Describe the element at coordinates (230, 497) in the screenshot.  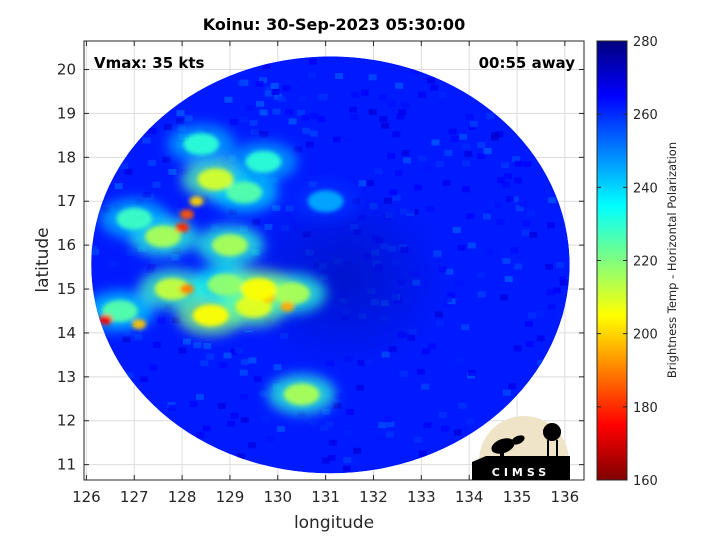
I see `x-tick-label: 129` at that location.